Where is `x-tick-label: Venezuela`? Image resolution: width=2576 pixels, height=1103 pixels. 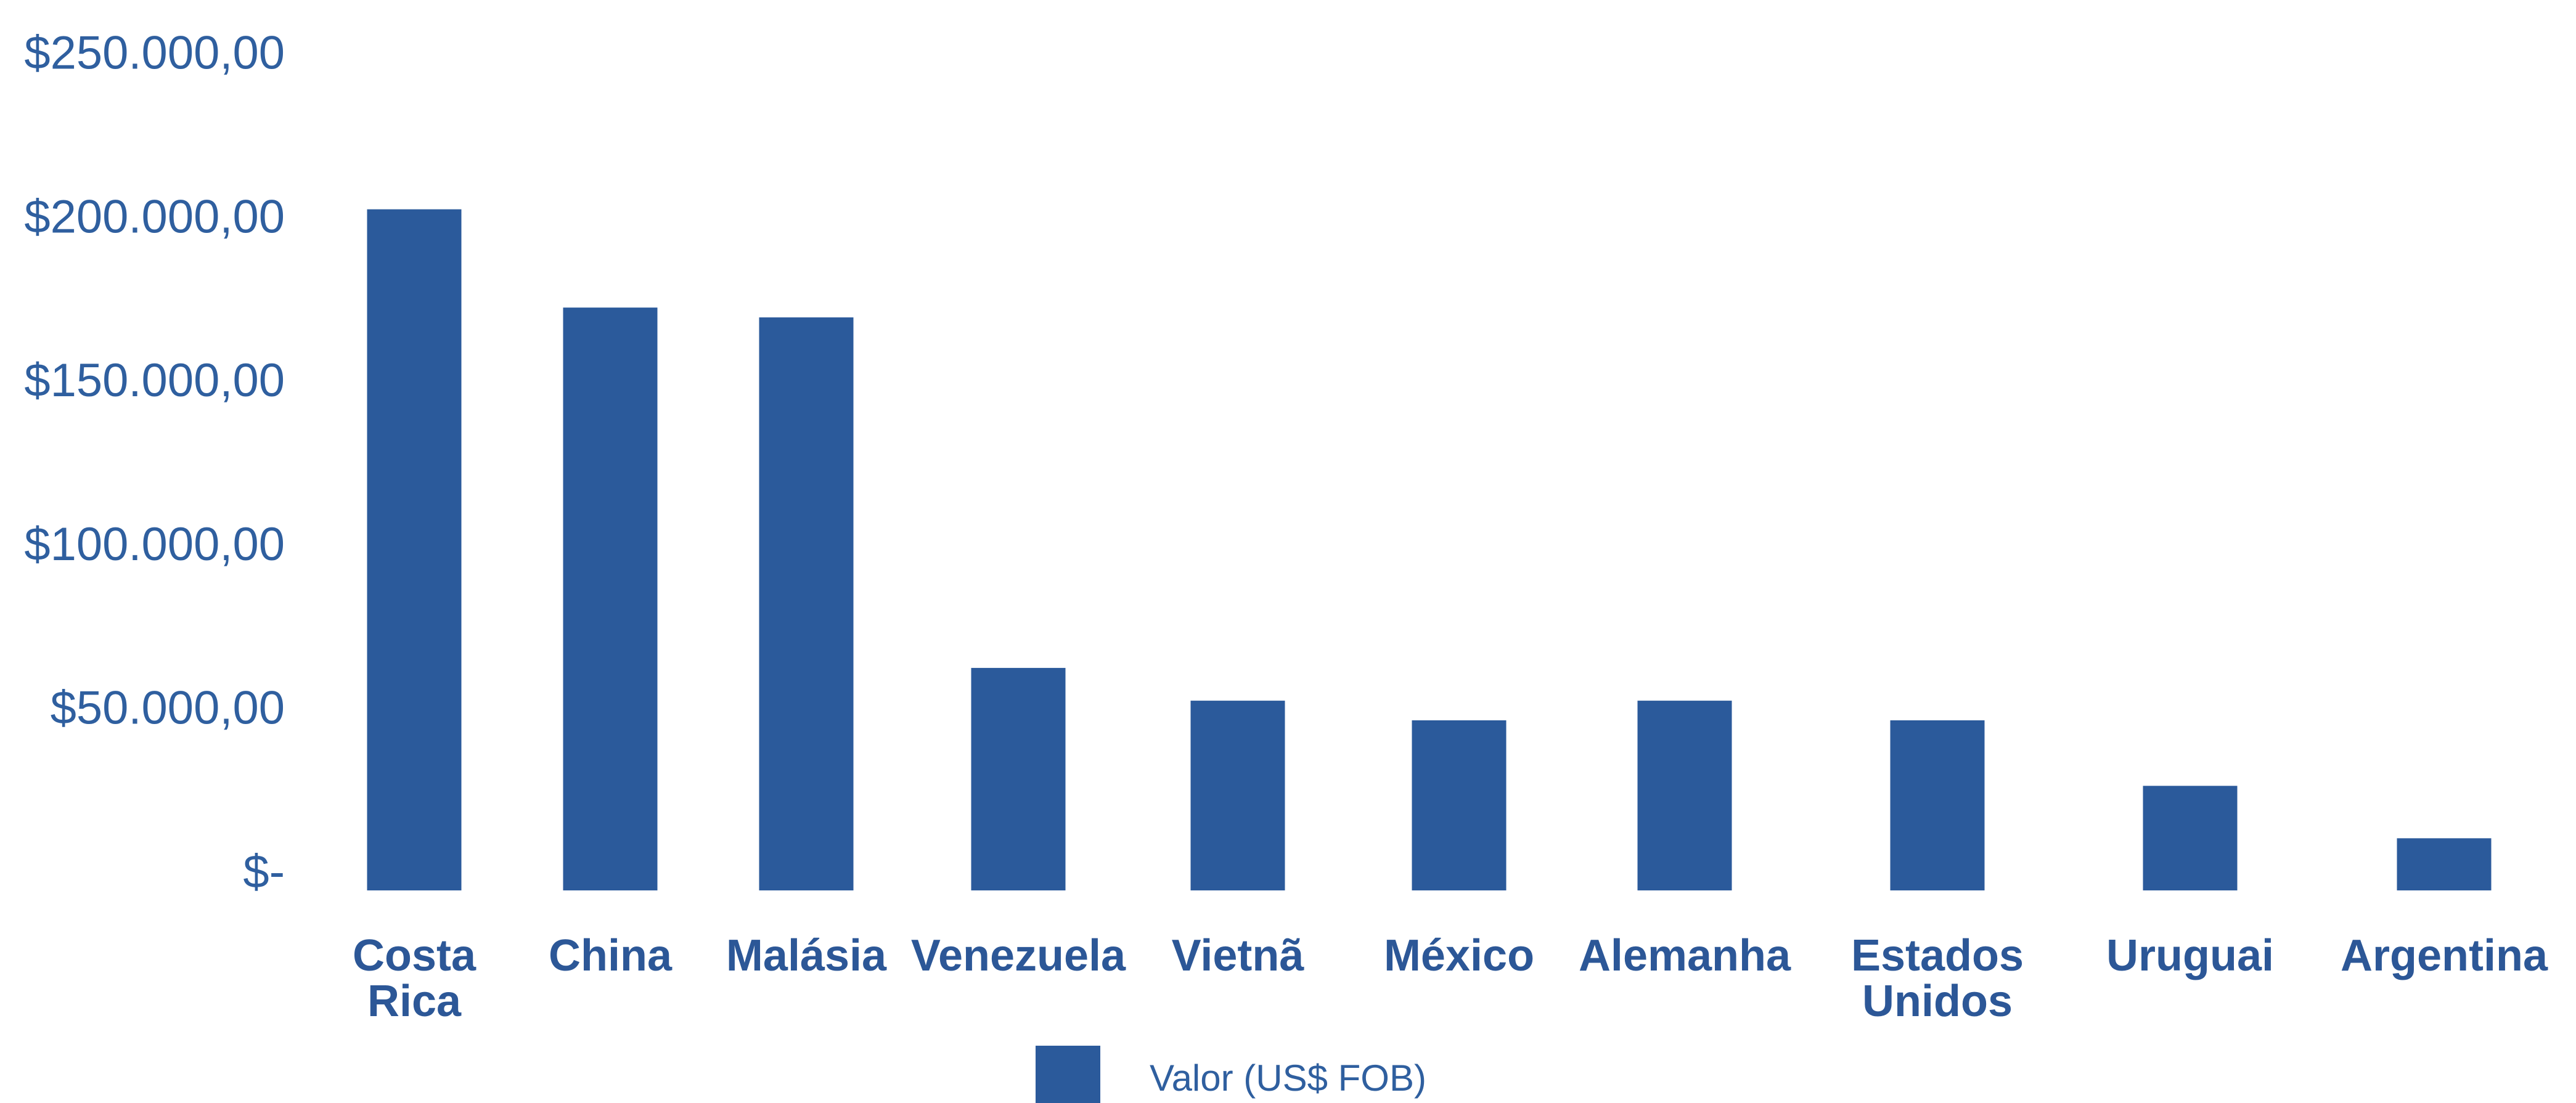
x-tick-label: Venezuela is located at coordinates (1018, 955).